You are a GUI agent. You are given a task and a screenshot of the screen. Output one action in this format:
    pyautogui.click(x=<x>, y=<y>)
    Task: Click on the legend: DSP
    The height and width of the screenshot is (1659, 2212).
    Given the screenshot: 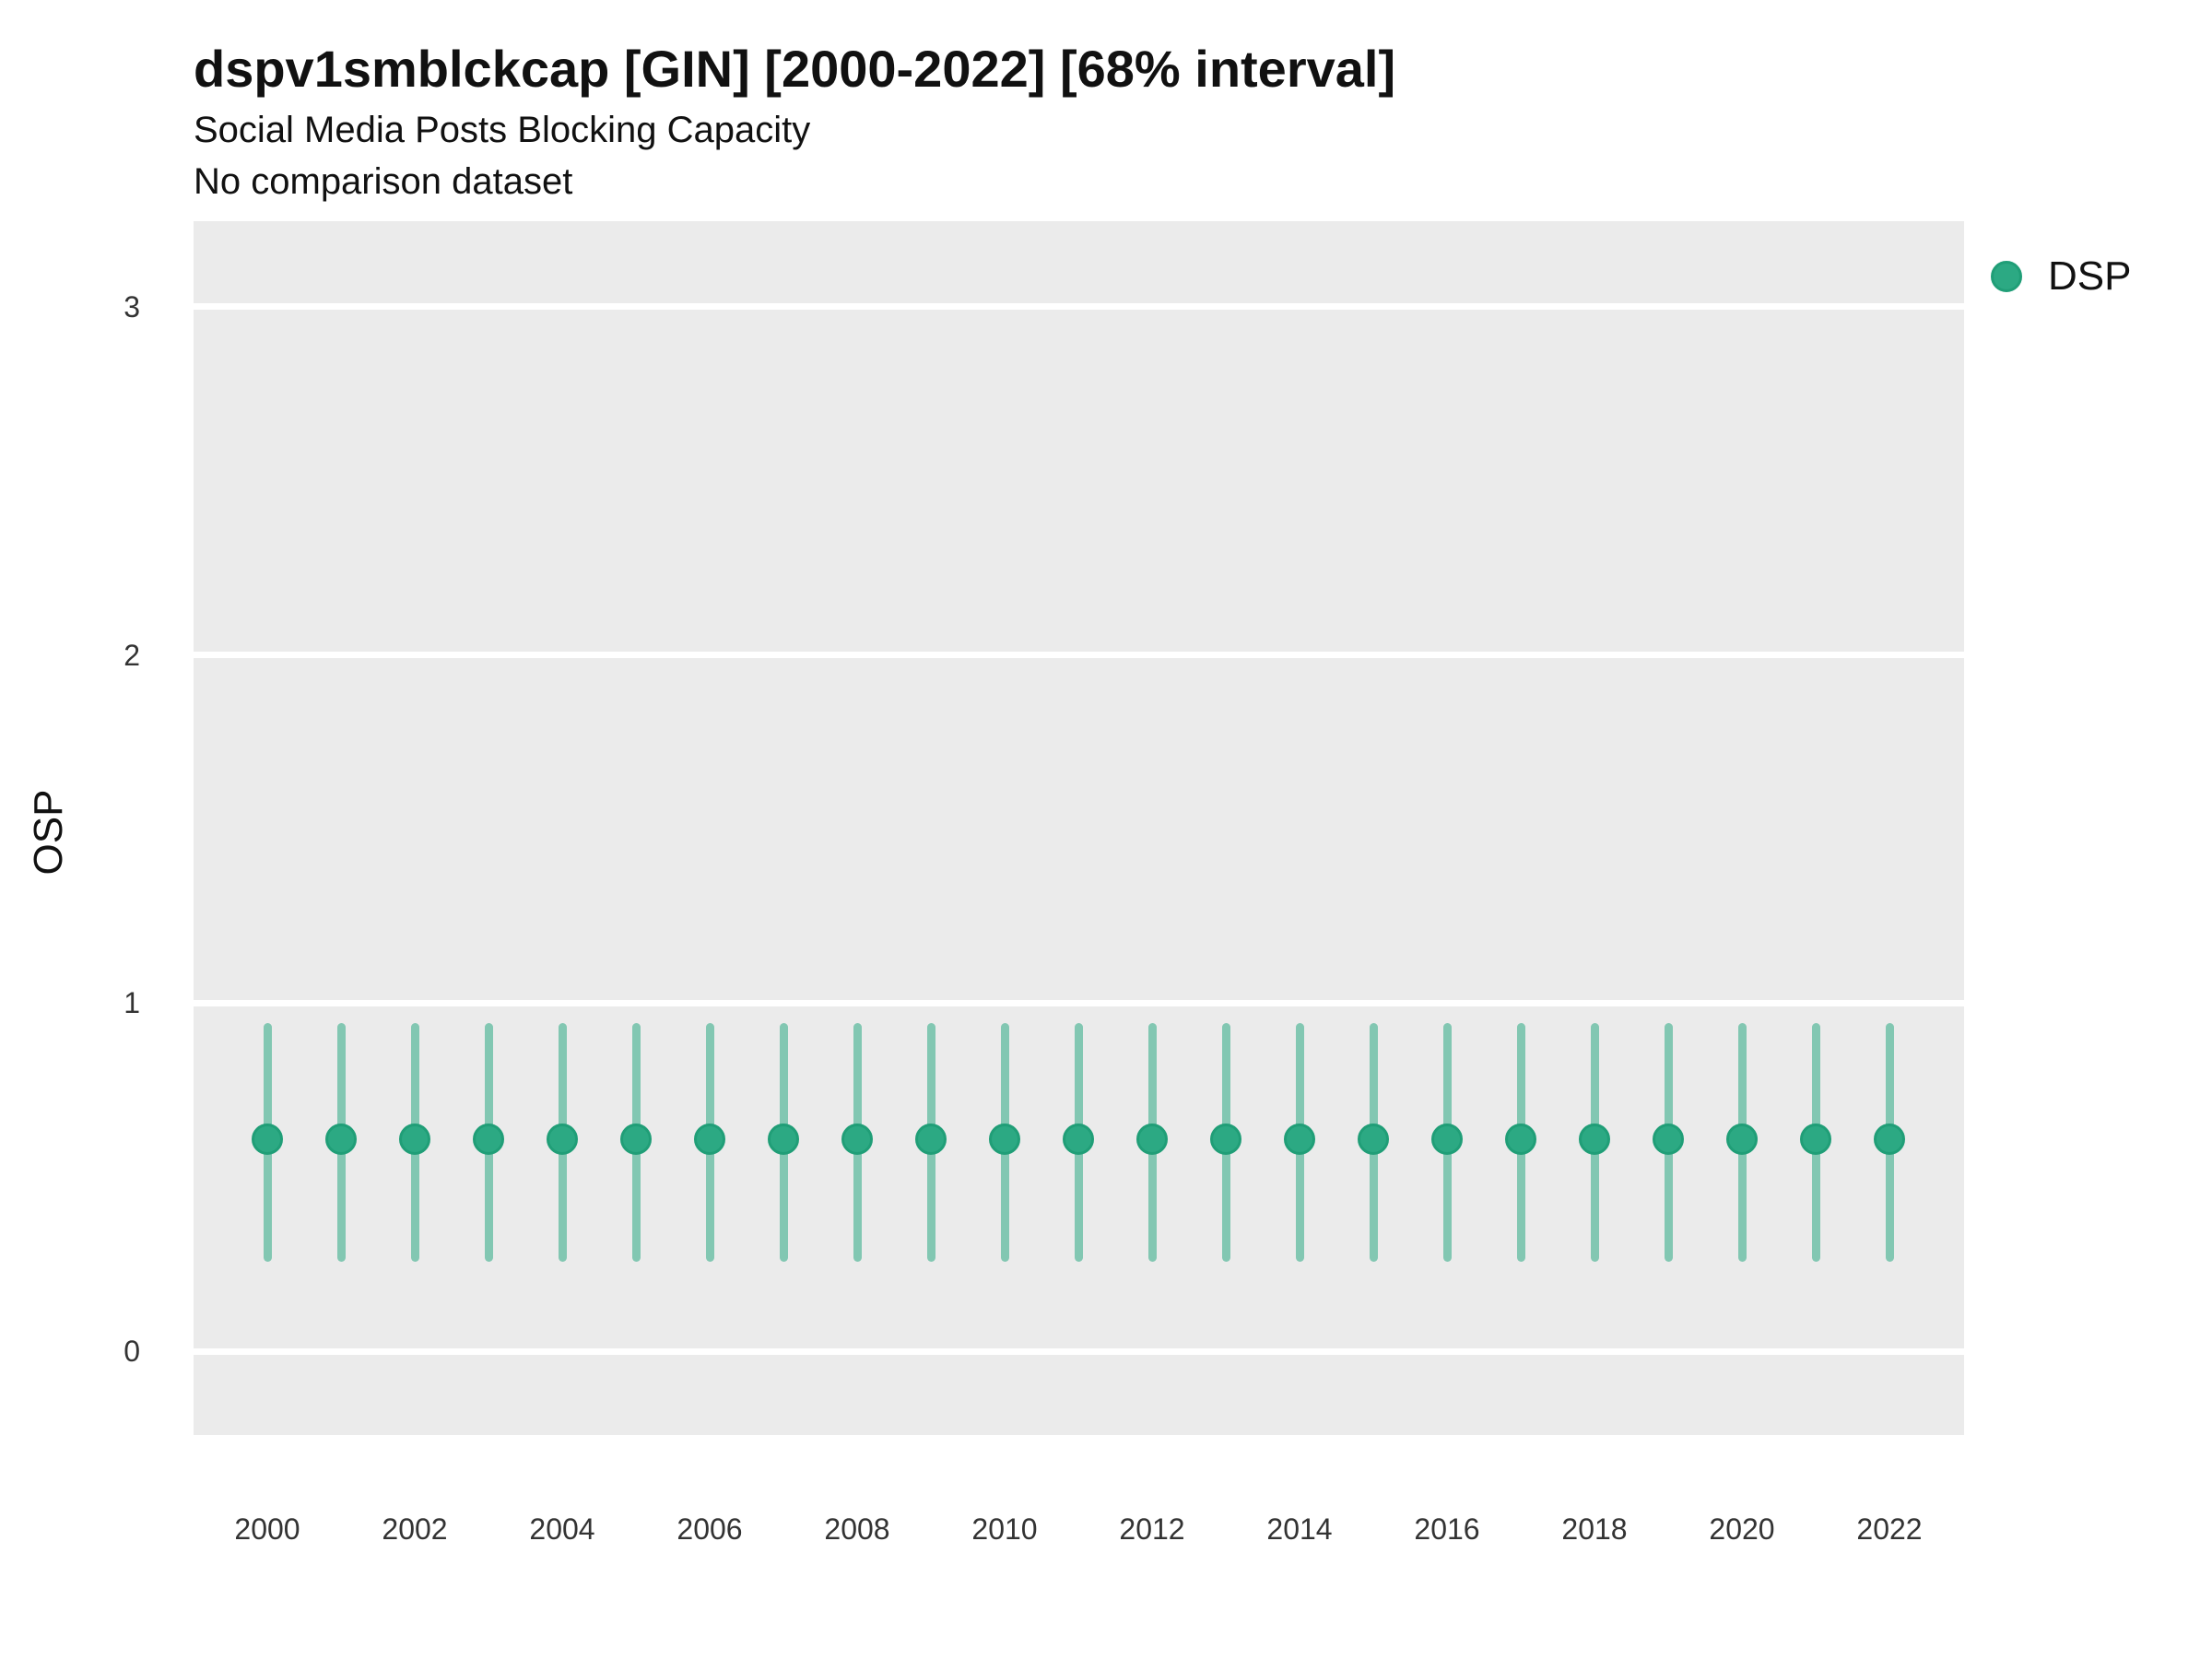 What is the action you would take?
    pyautogui.click(x=2061, y=276)
    